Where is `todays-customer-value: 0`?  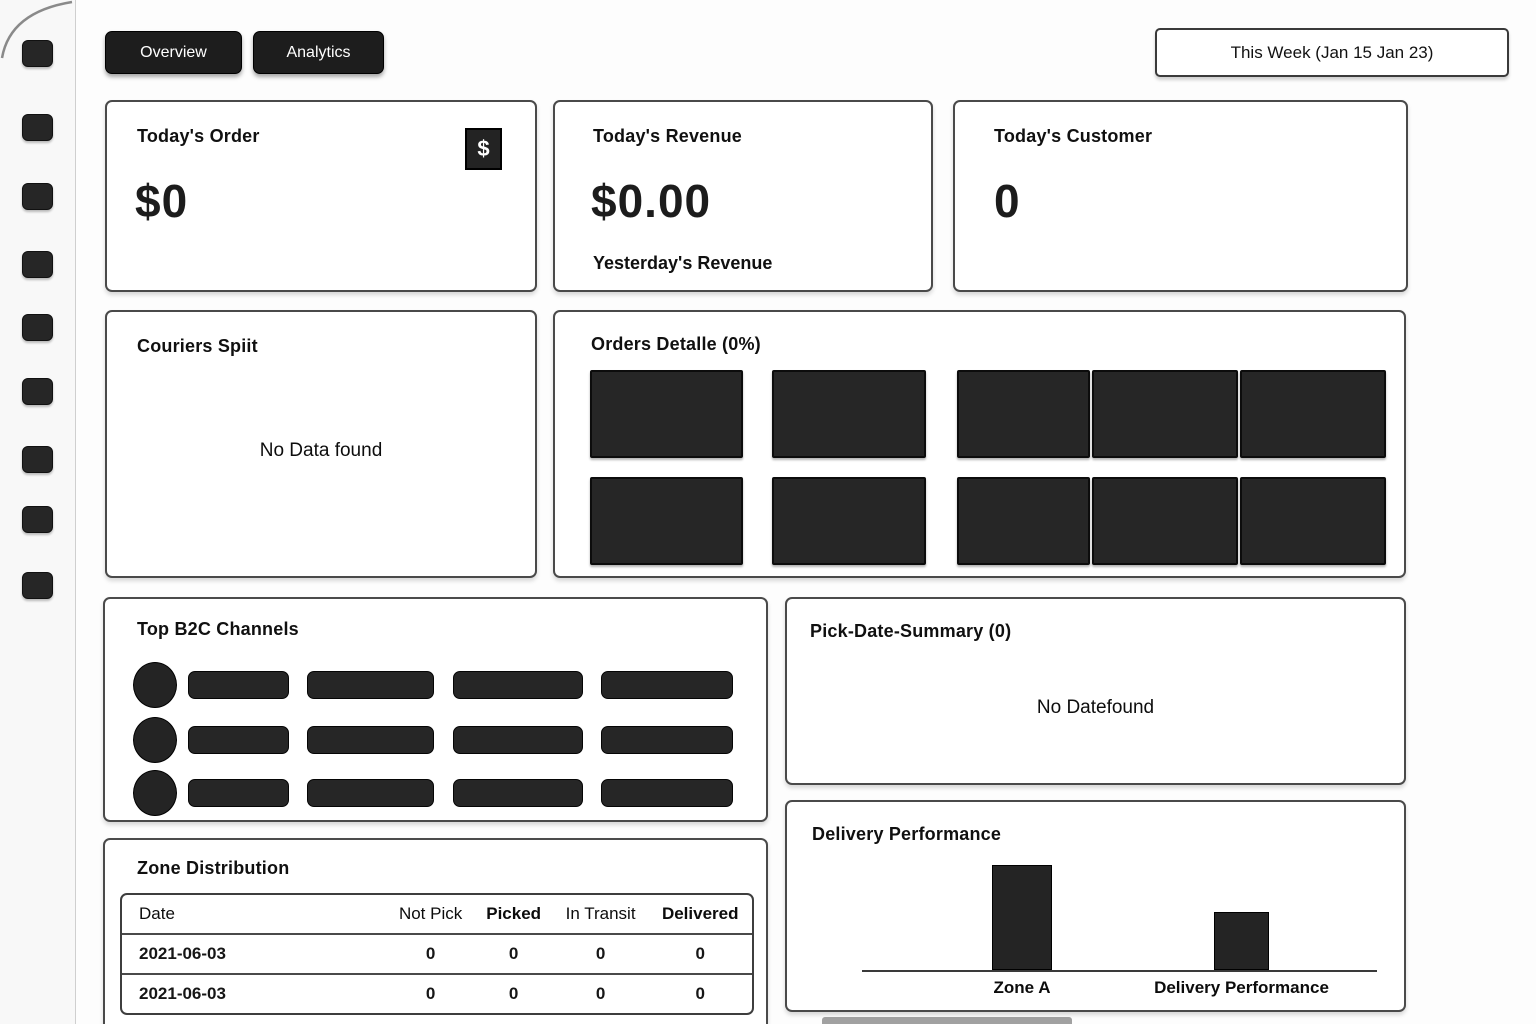
todays-customer-value: 0 is located at coordinates (1007, 201).